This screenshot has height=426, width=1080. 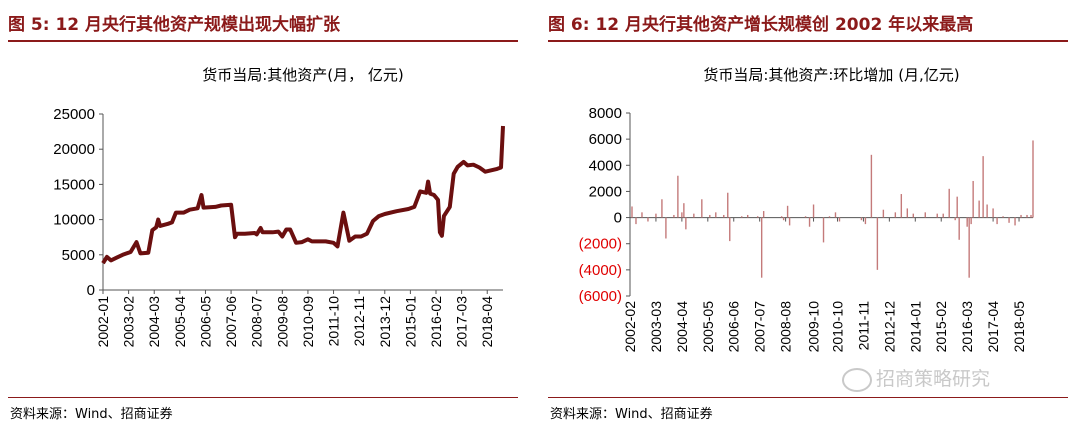 I want to click on left-y-tick-label: 10000, so click(x=74, y=220).